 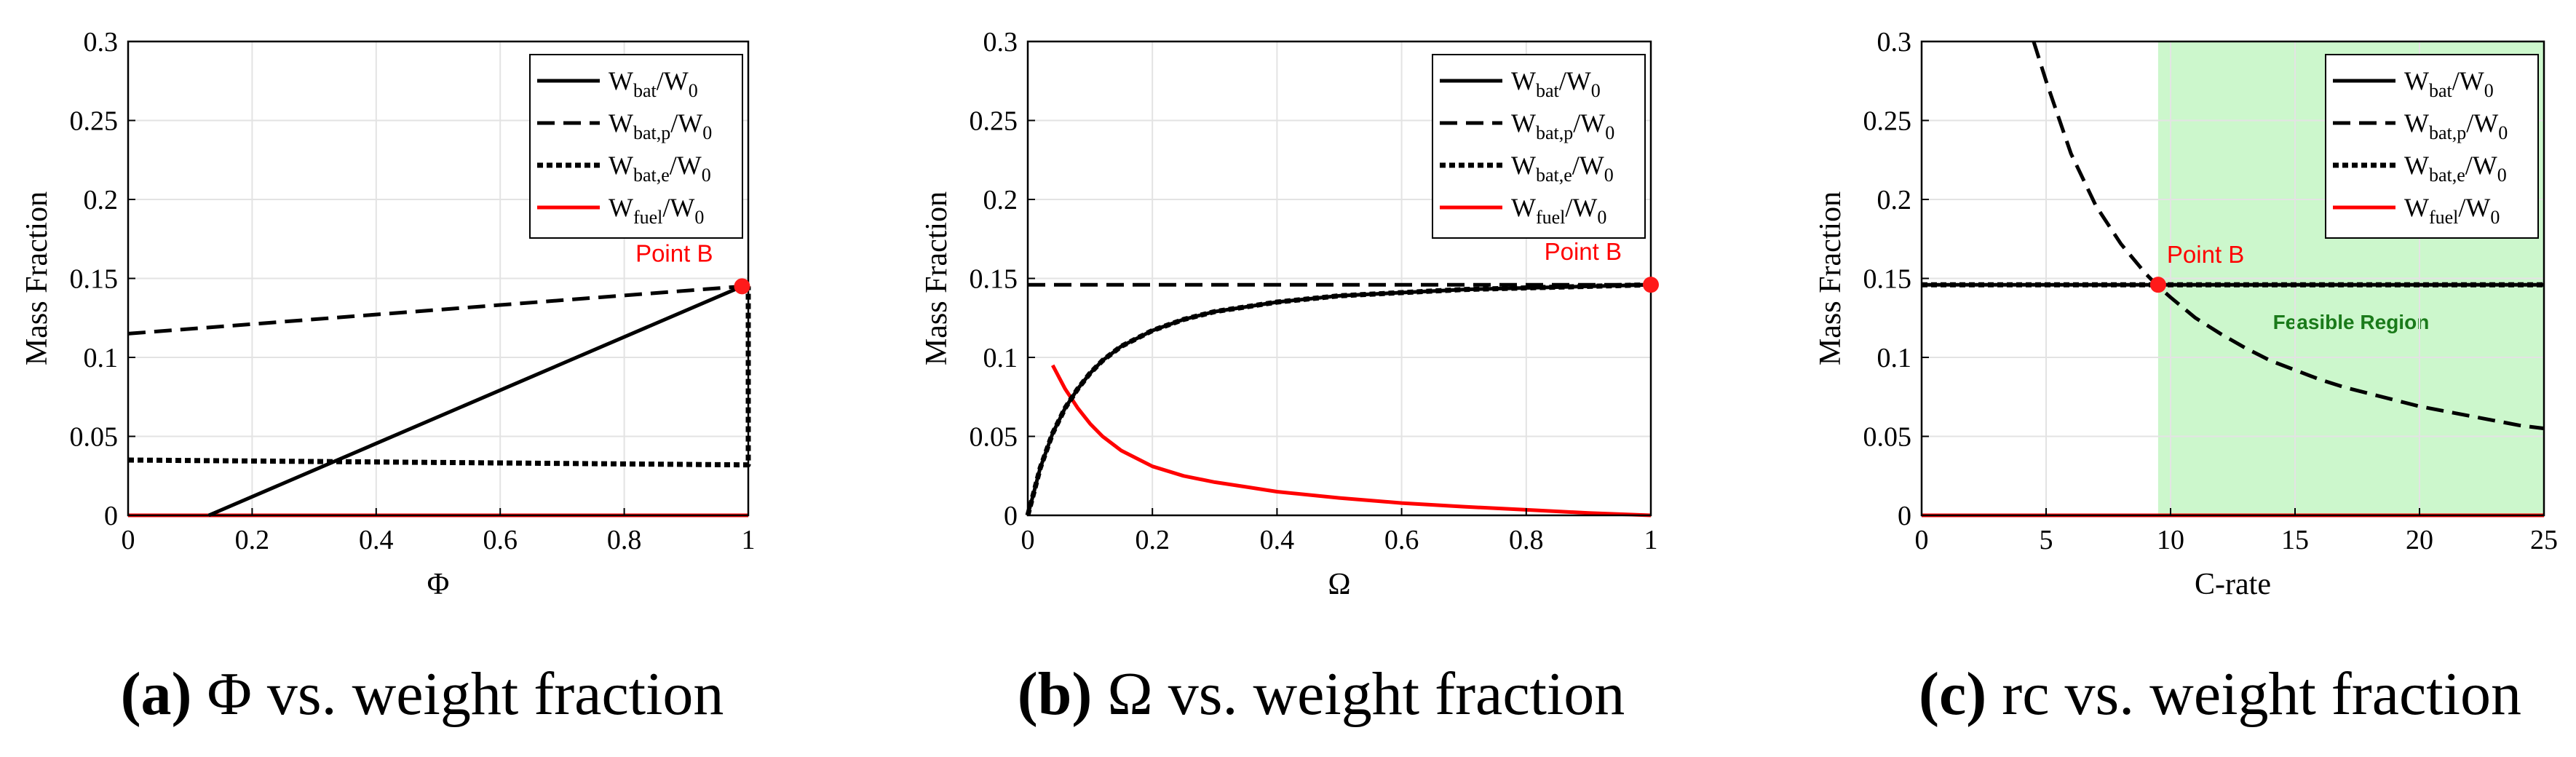 I want to click on panel-a-legend-tailsub-0: 0, so click(x=693, y=90).